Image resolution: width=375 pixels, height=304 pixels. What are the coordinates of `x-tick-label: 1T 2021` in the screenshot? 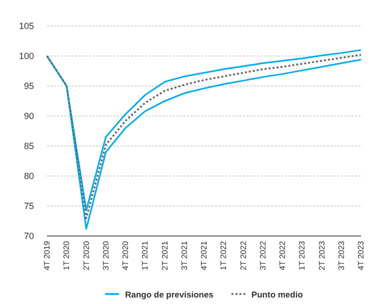 It's located at (145, 255).